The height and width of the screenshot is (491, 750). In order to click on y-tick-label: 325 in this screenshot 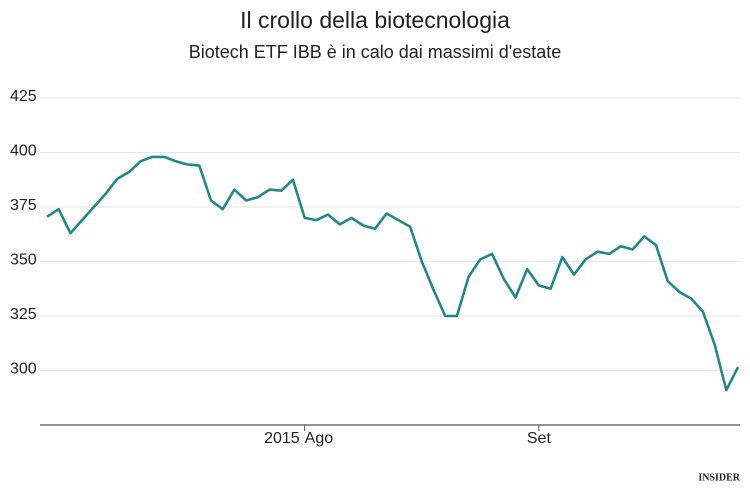, I will do `click(23, 314)`.